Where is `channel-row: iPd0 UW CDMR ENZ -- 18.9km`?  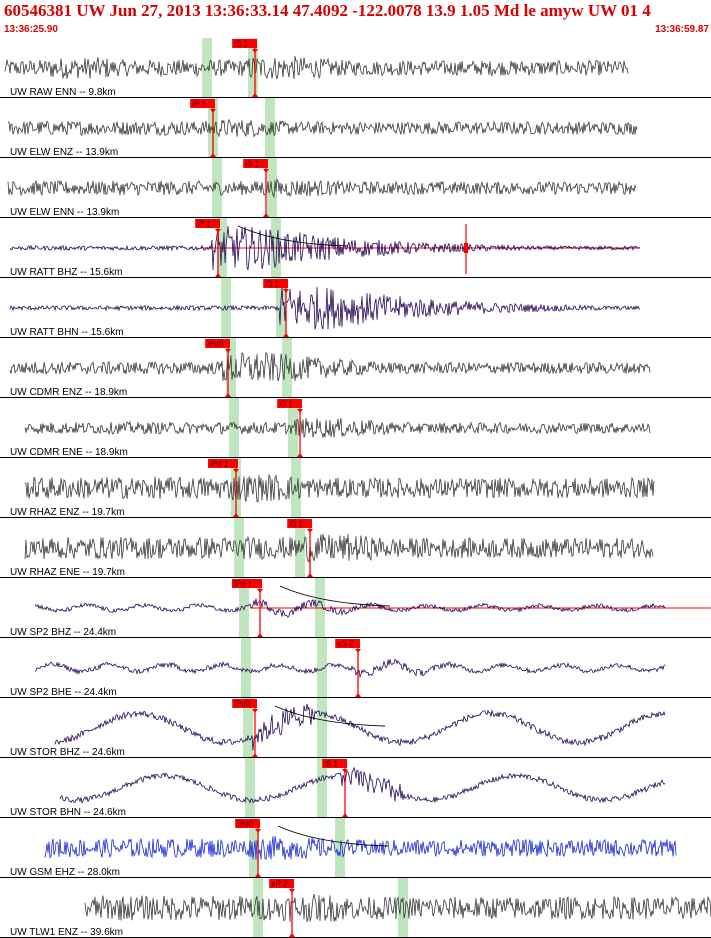 channel-row: iPd0 UW CDMR ENZ -- 18.9km is located at coordinates (355, 368).